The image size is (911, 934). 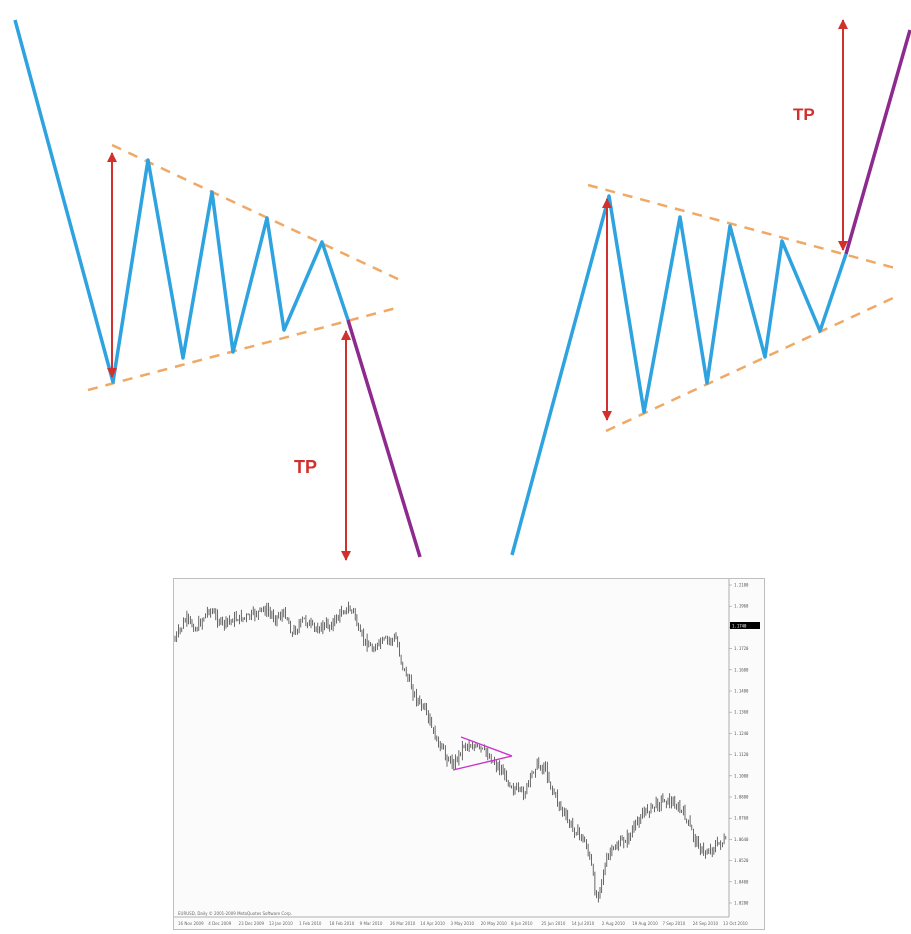 I want to click on current-price-badge, so click(x=745, y=625).